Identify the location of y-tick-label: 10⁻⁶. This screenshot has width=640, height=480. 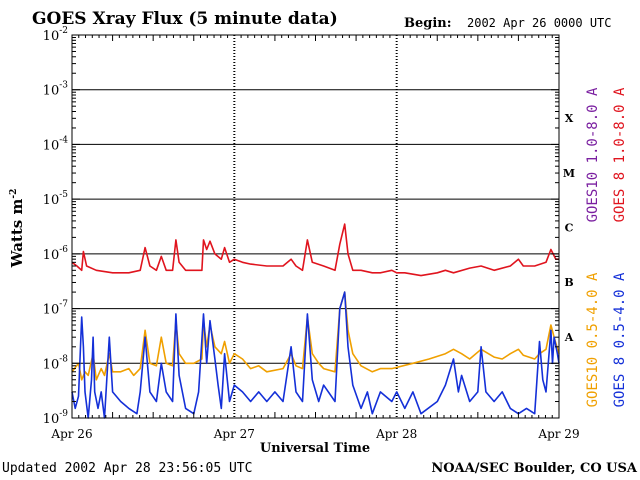
(56, 254).